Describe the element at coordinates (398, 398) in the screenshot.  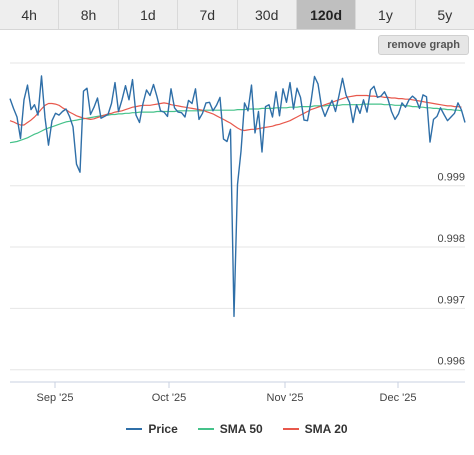
I see `x-tick-label: Dec '25` at that location.